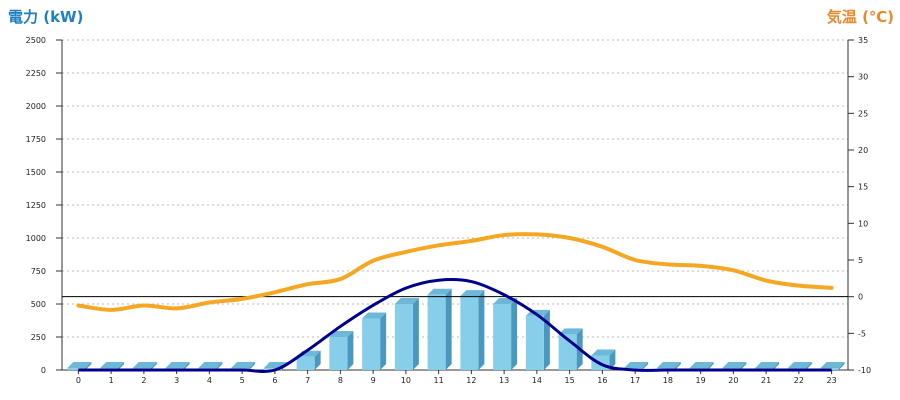 This screenshot has height=400, width=900. What do you see at coordinates (373, 380) in the screenshot?
I see `x-tick-label: 9` at bounding box center [373, 380].